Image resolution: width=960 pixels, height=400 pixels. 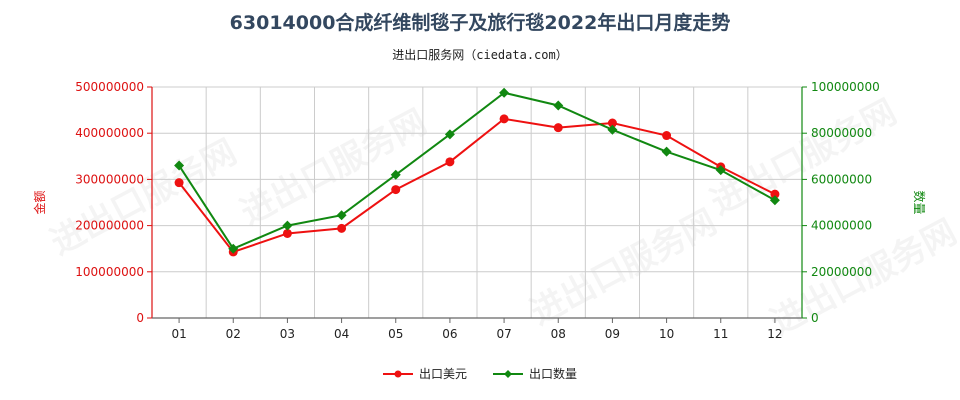 What do you see at coordinates (845, 87) in the screenshot?
I see `right-tick-label: 100000000` at bounding box center [845, 87].